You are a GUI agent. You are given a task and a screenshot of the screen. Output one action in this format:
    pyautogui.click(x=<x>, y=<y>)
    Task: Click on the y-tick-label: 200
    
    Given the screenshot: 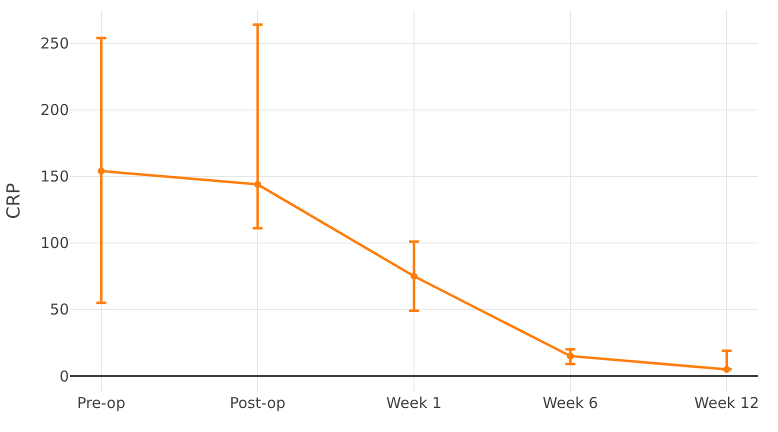 What is the action you would take?
    pyautogui.click(x=54, y=110)
    